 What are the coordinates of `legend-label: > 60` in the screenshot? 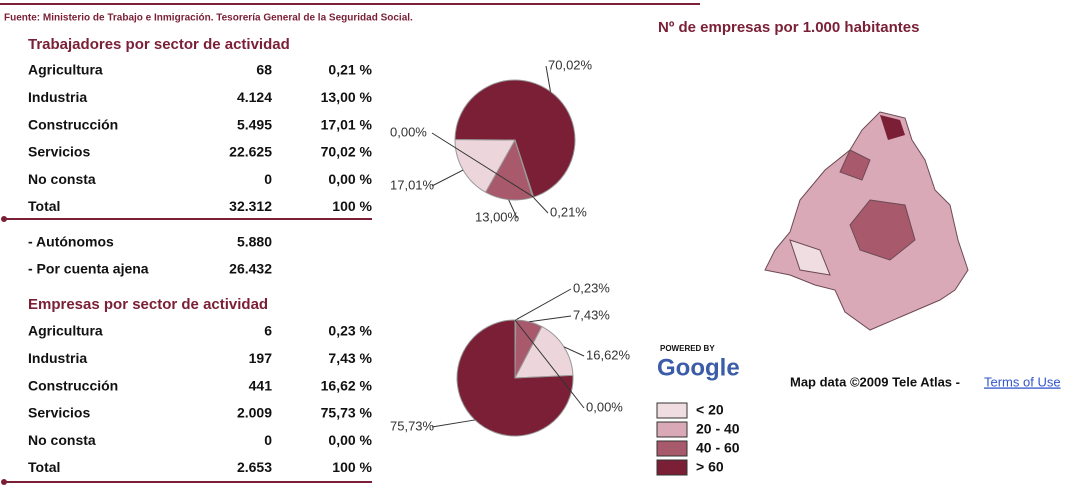 It's located at (710, 467).